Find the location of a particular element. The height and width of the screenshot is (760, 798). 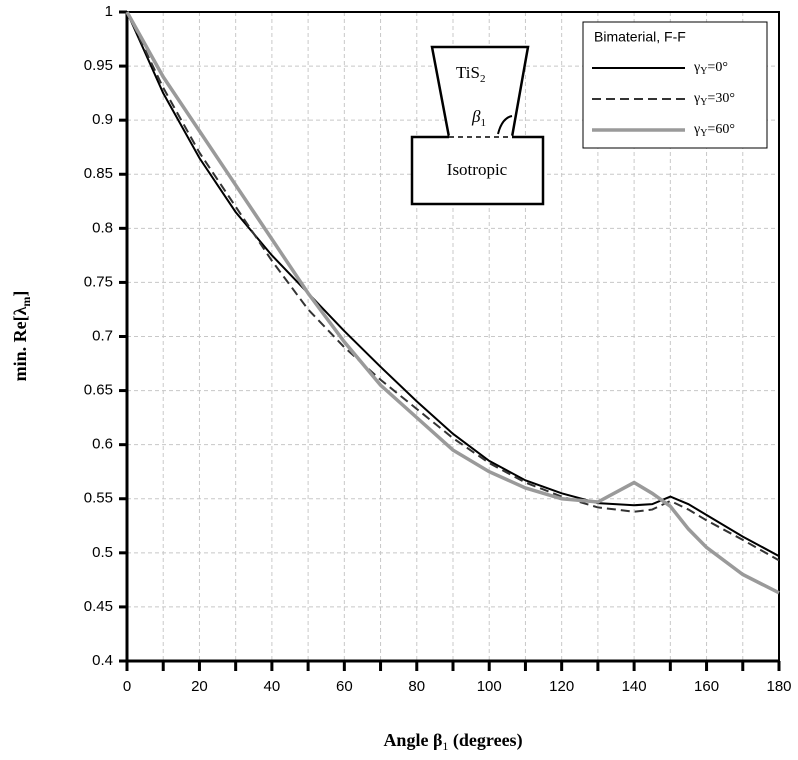

legend: Bimaterial, F-F γY=0°γY=30°γY=60° is located at coordinates (675, 85).